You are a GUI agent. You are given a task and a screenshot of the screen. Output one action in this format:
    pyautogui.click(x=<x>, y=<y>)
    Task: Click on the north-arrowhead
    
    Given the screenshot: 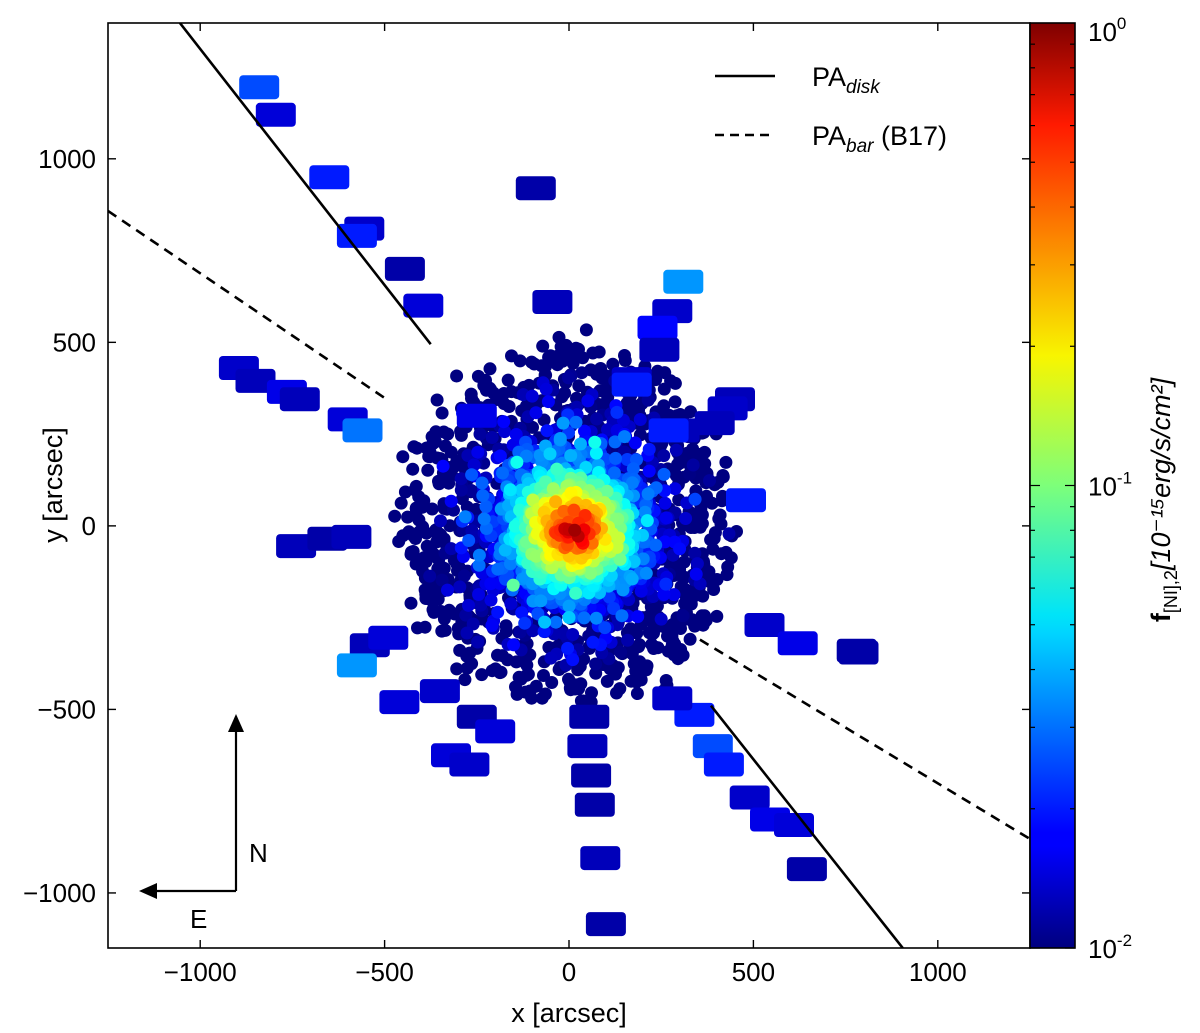 What is the action you would take?
    pyautogui.click(x=236, y=723)
    